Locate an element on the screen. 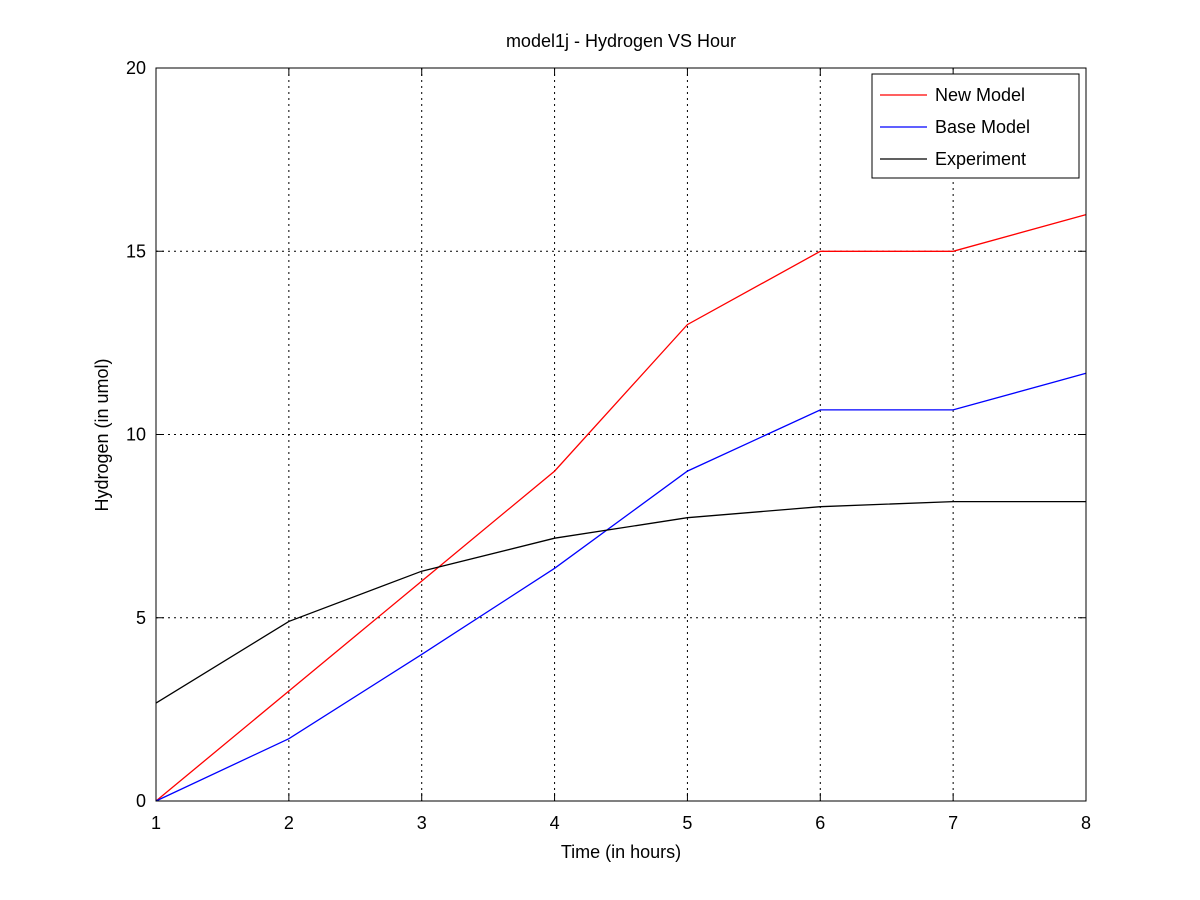  y-tick-label: 5 is located at coordinates (141, 618).